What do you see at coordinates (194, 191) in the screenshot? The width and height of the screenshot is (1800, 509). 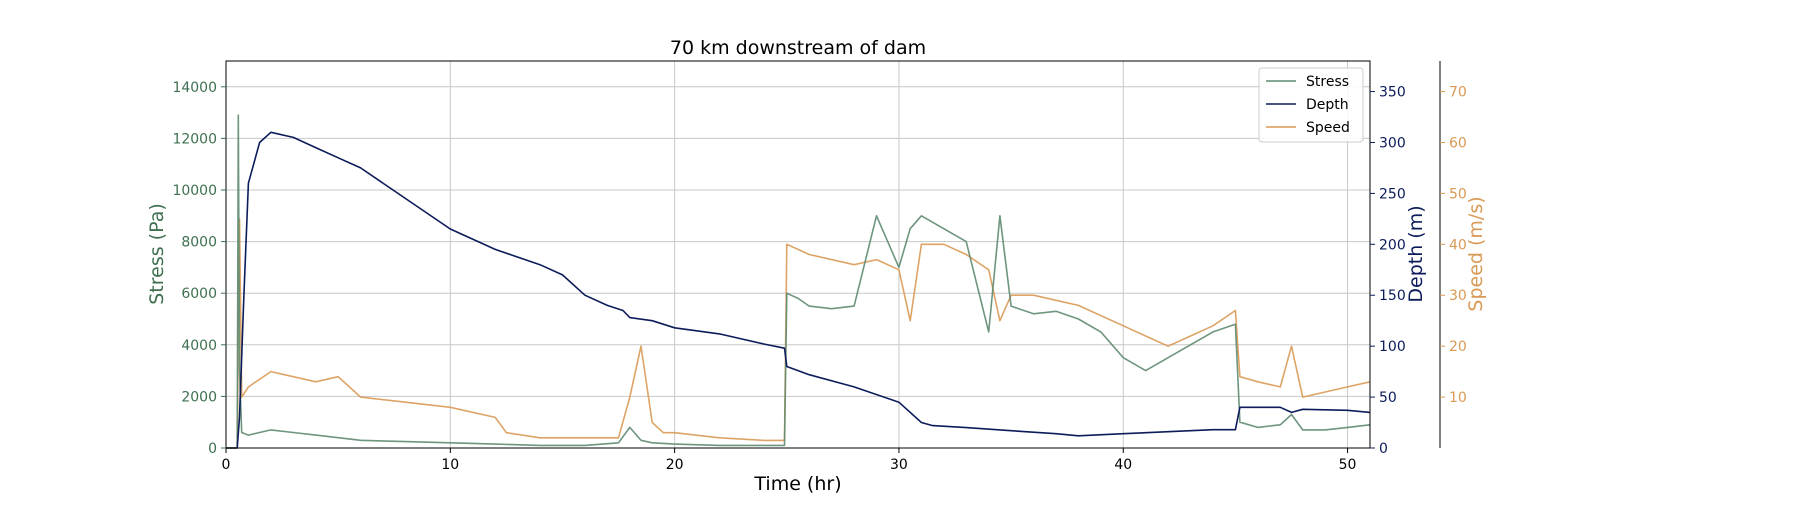 I see `stress-tick-label: 10000` at bounding box center [194, 191].